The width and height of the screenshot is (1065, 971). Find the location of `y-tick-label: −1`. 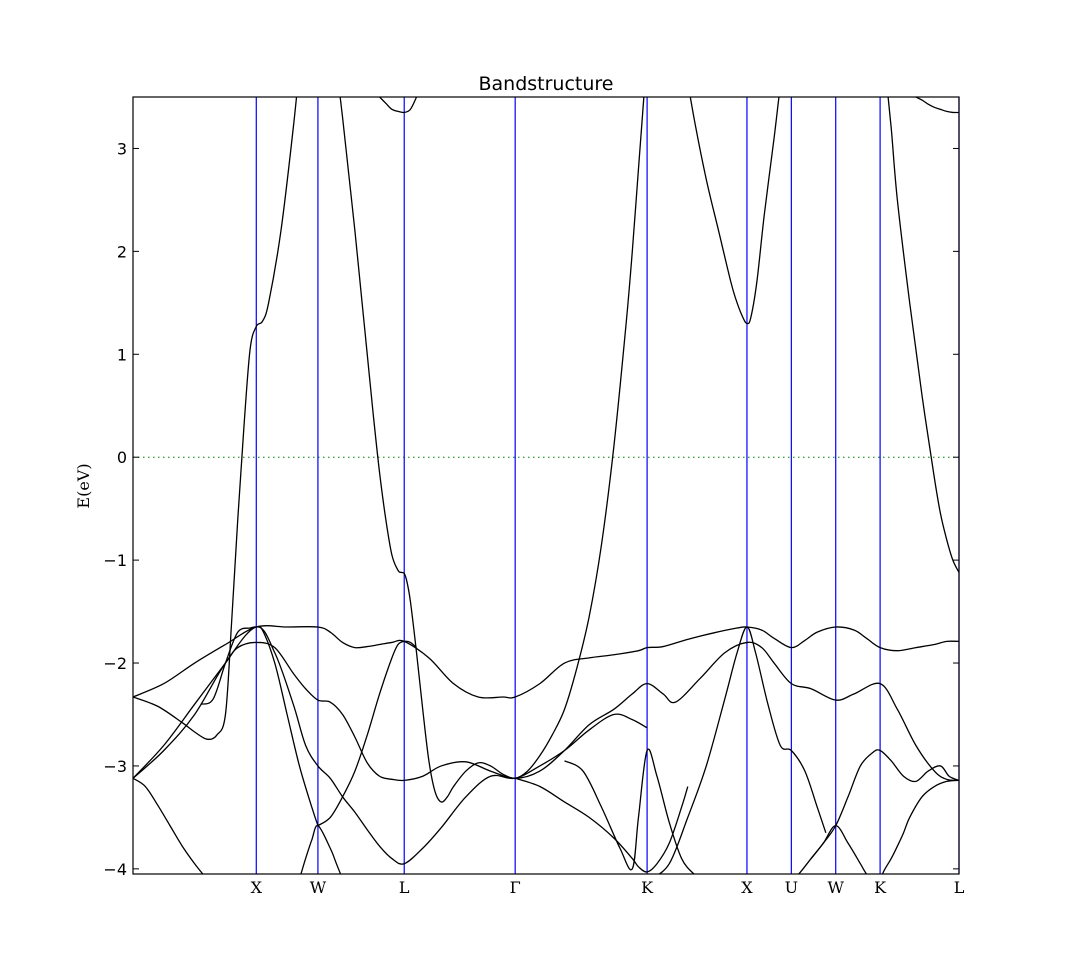

y-tick-label: −1 is located at coordinates (115, 560).